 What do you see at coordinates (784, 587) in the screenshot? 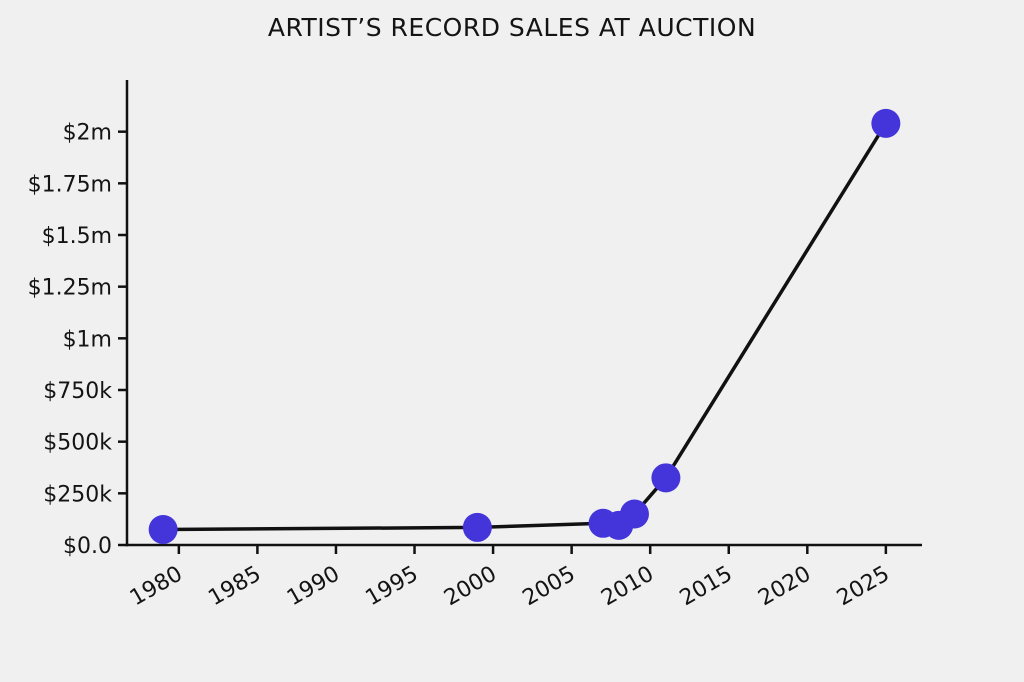
I see `x-axis-tick-label: 2020` at bounding box center [784, 587].